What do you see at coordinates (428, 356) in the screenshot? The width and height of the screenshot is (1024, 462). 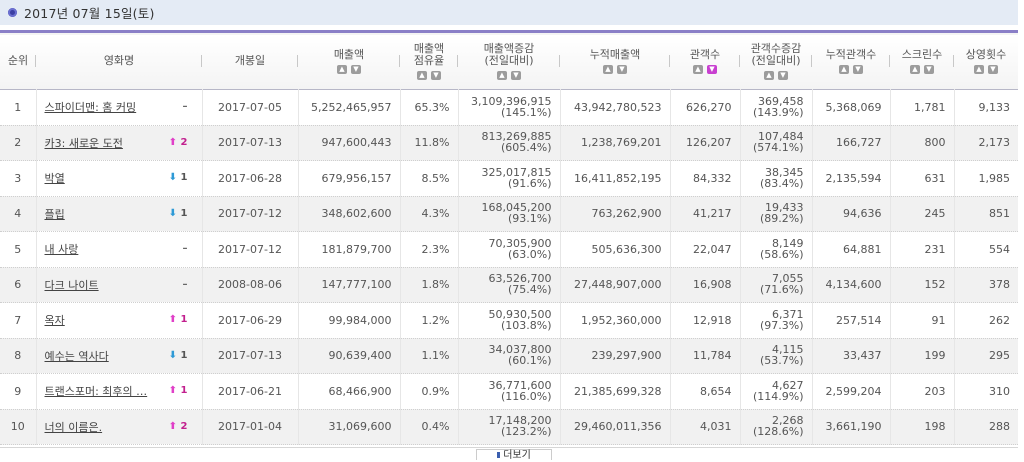 I see `share-cell: 1.1%` at bounding box center [428, 356].